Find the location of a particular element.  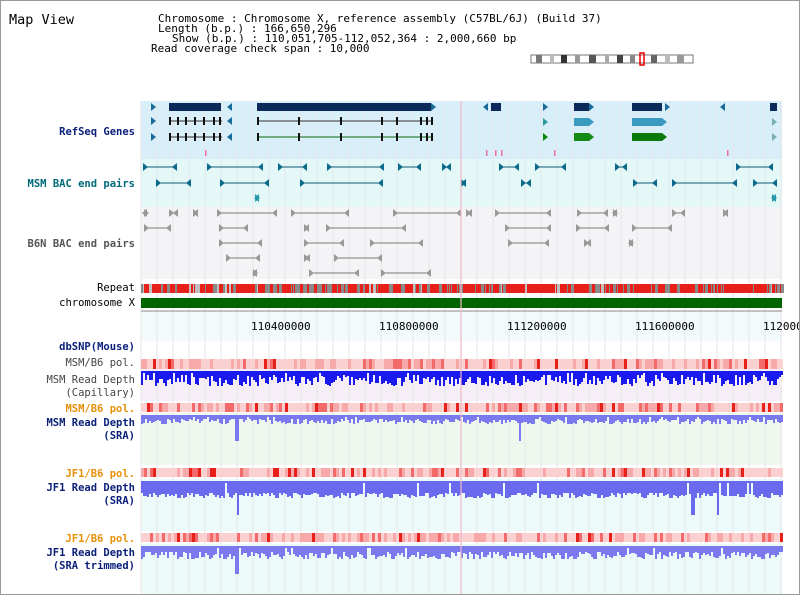

jf1-b6-pol-strip is located at coordinates (462, 472).